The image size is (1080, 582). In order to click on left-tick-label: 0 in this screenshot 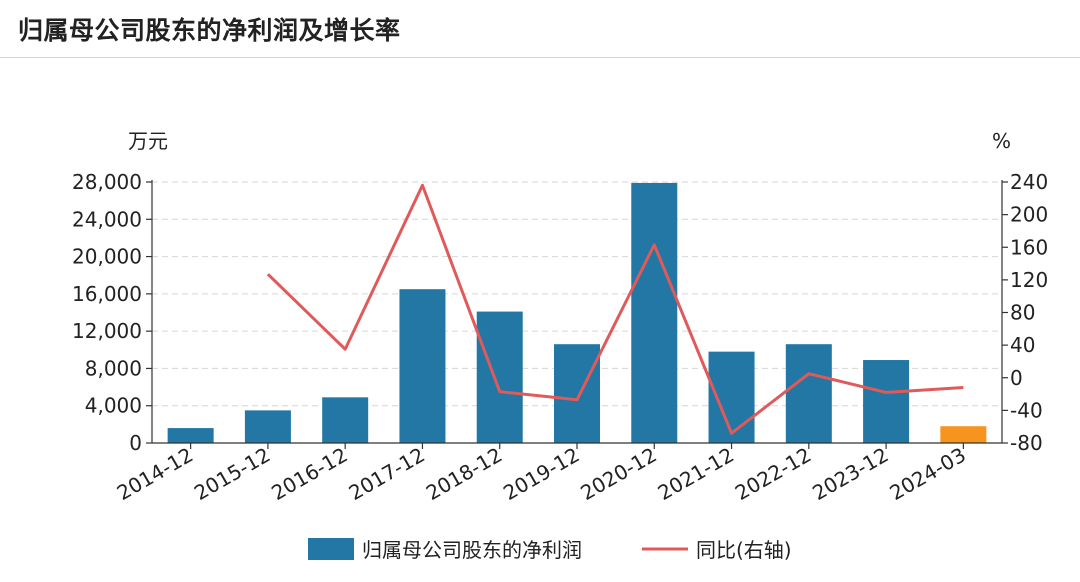, I will do `click(135, 443)`.